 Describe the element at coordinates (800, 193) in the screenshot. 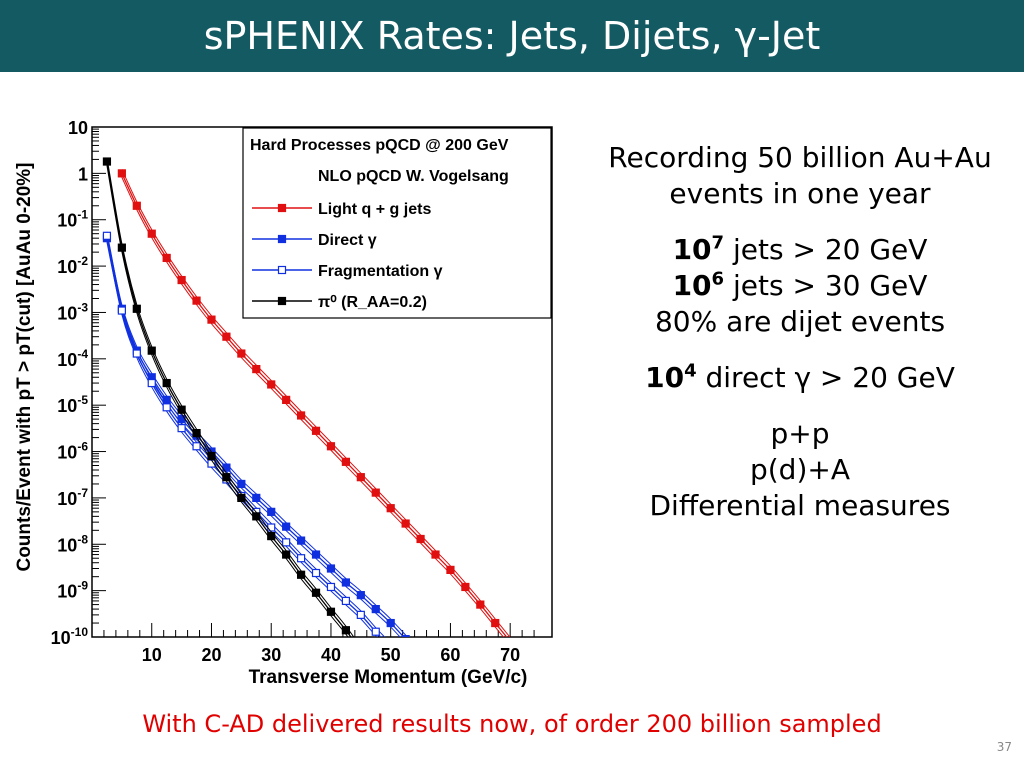

I see `recording-line-2: events in one year` at that location.